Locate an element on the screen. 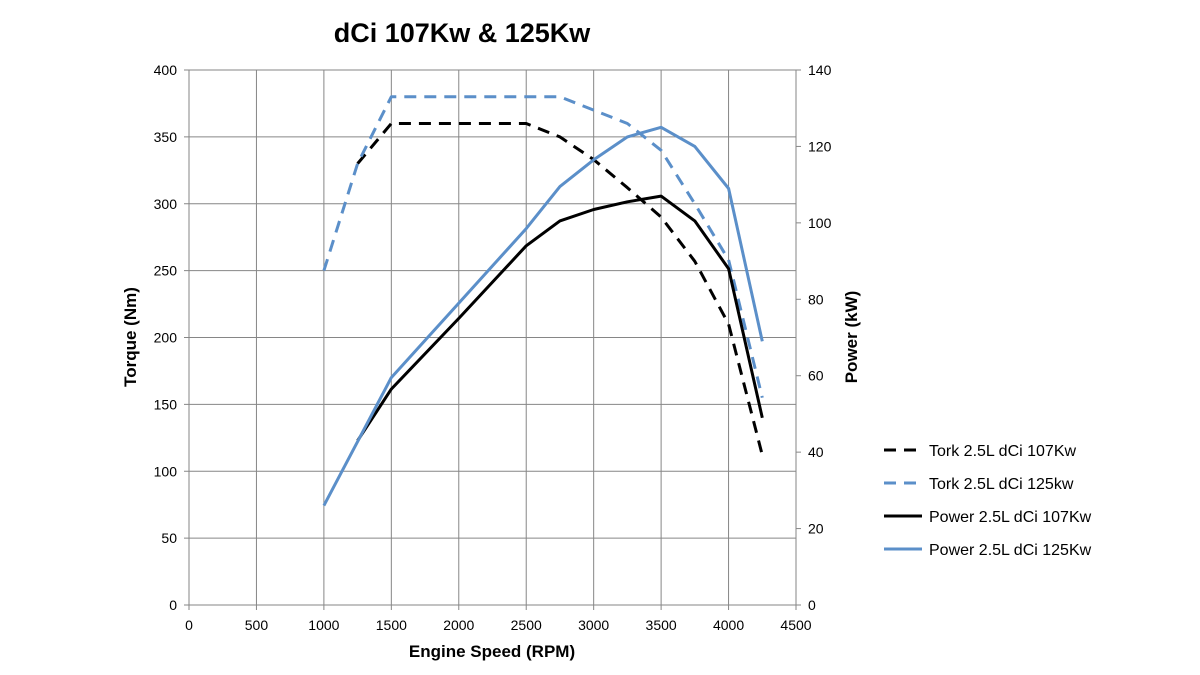  y-right-tick-label: 80 is located at coordinates (816, 299).